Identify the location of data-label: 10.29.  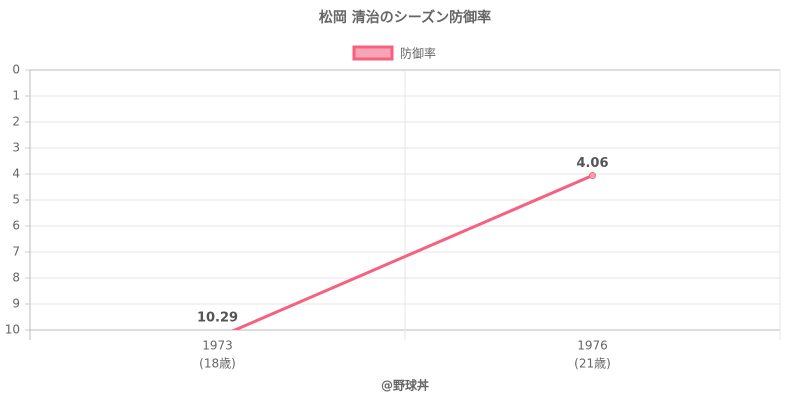
(217, 318).